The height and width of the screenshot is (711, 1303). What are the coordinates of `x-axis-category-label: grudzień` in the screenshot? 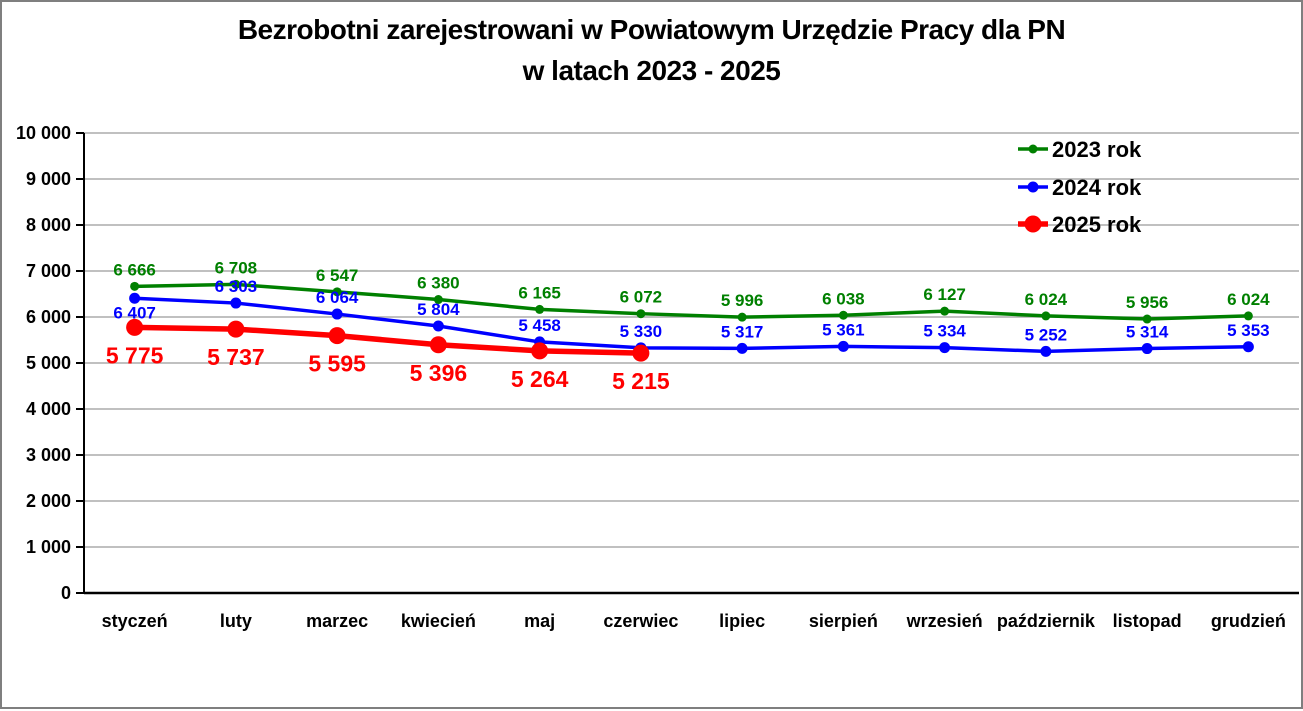 It's located at (1248, 621).